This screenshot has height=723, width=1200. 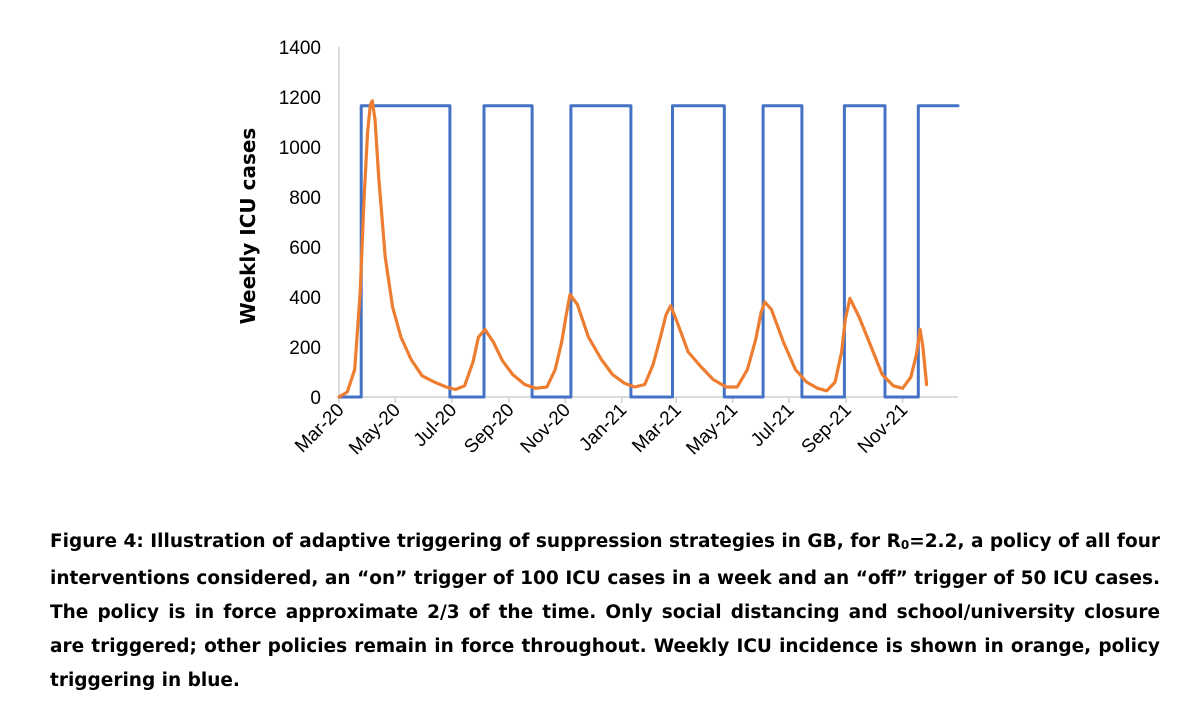 What do you see at coordinates (305, 198) in the screenshot?
I see `y-tick-label: 800` at bounding box center [305, 198].